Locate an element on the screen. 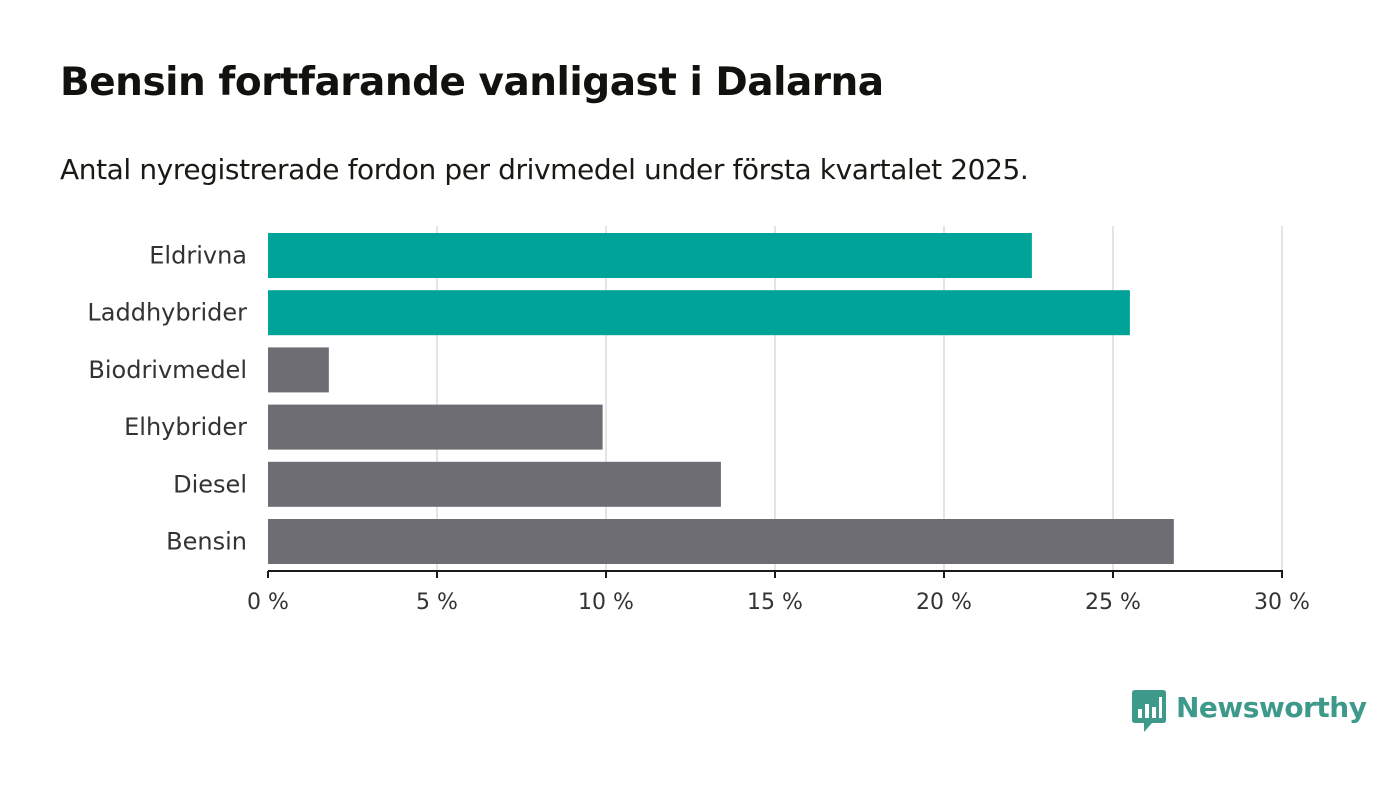  x-tick-label-5: 25 % is located at coordinates (1113, 602).